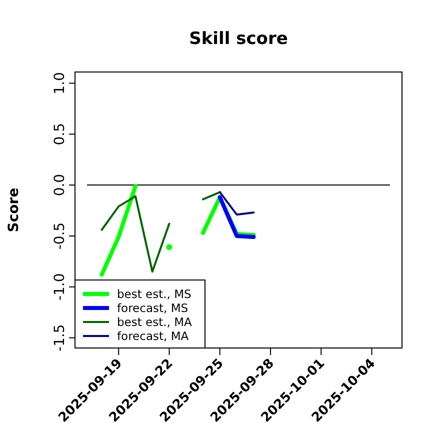 The height and width of the screenshot is (440, 440). Describe the element at coordinates (60, 185) in the screenshot. I see `y-tick-label: 0.0` at that location.